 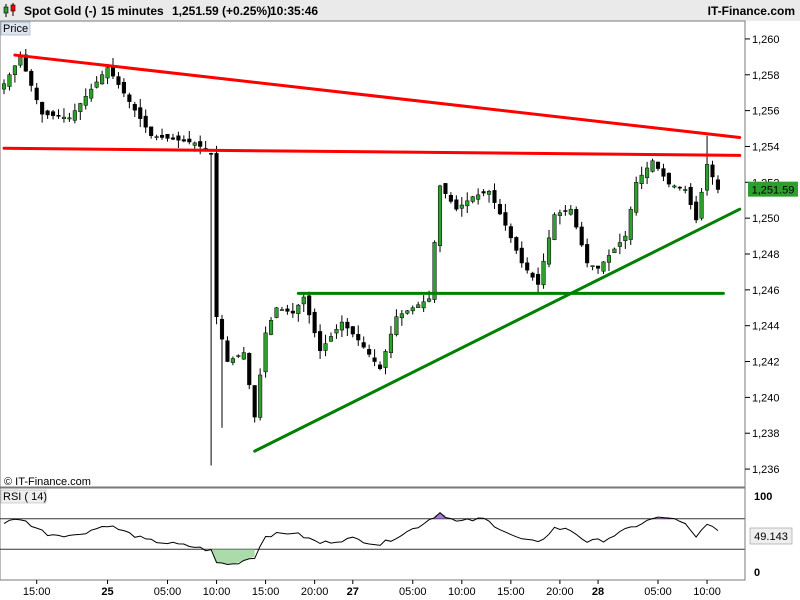 What do you see at coordinates (766, 470) in the screenshot?
I see `price-tick-label: 1,236` at bounding box center [766, 470].